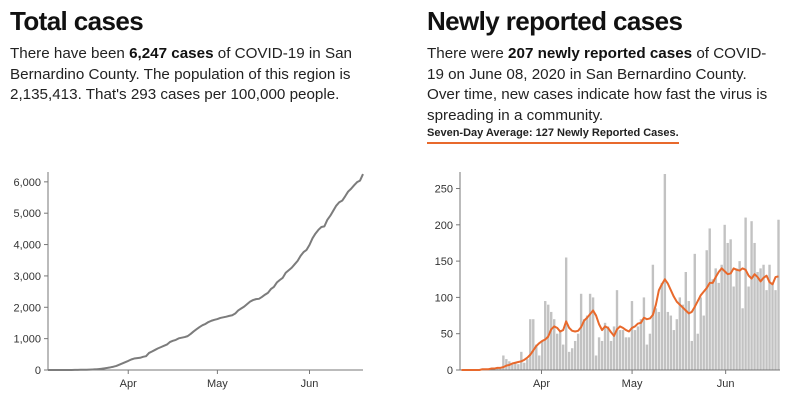  I want to click on newly-reported-x-tick-label: Apr, so click(541, 384).